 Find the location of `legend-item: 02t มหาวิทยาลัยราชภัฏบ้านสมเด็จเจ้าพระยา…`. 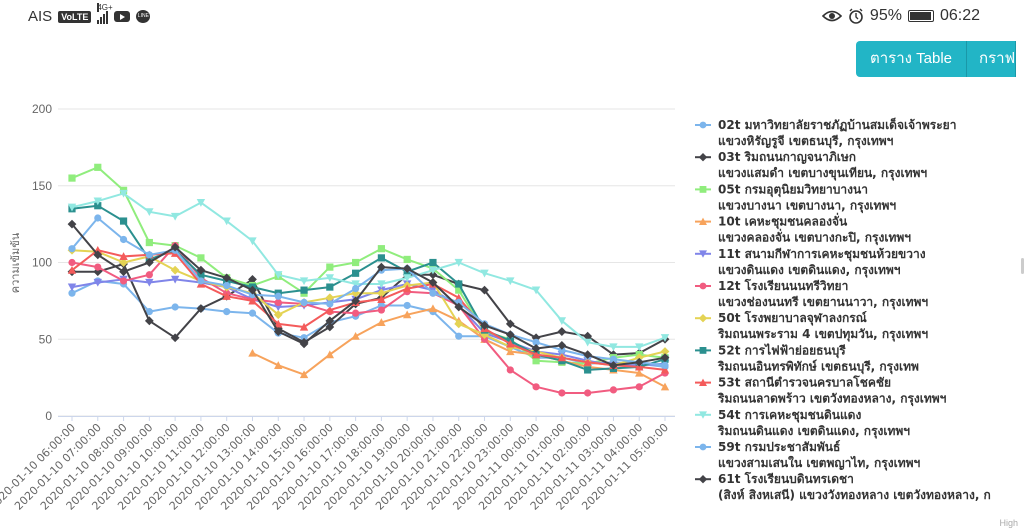

legend-item: 02t มหาวิทยาลัยราชภัฏบ้านสมเด็จเจ้าพระยา… is located at coordinates (825, 133).